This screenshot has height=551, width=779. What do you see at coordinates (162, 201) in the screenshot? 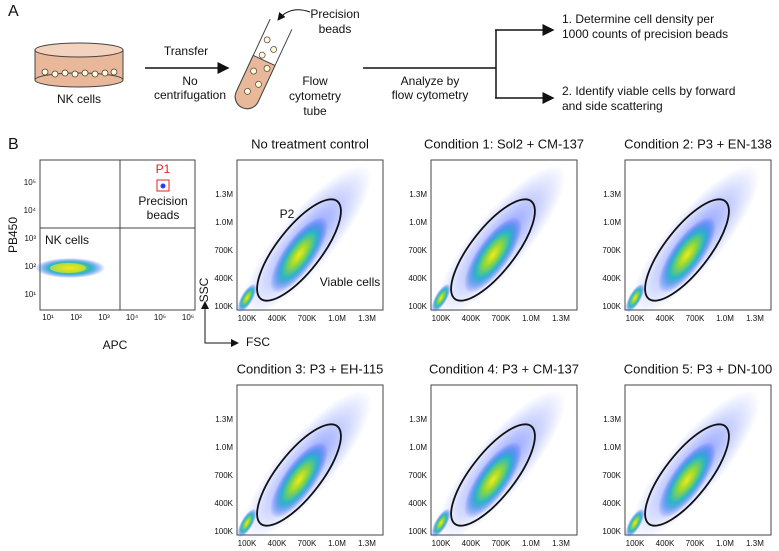
I see `population-label: Precision` at bounding box center [162, 201].